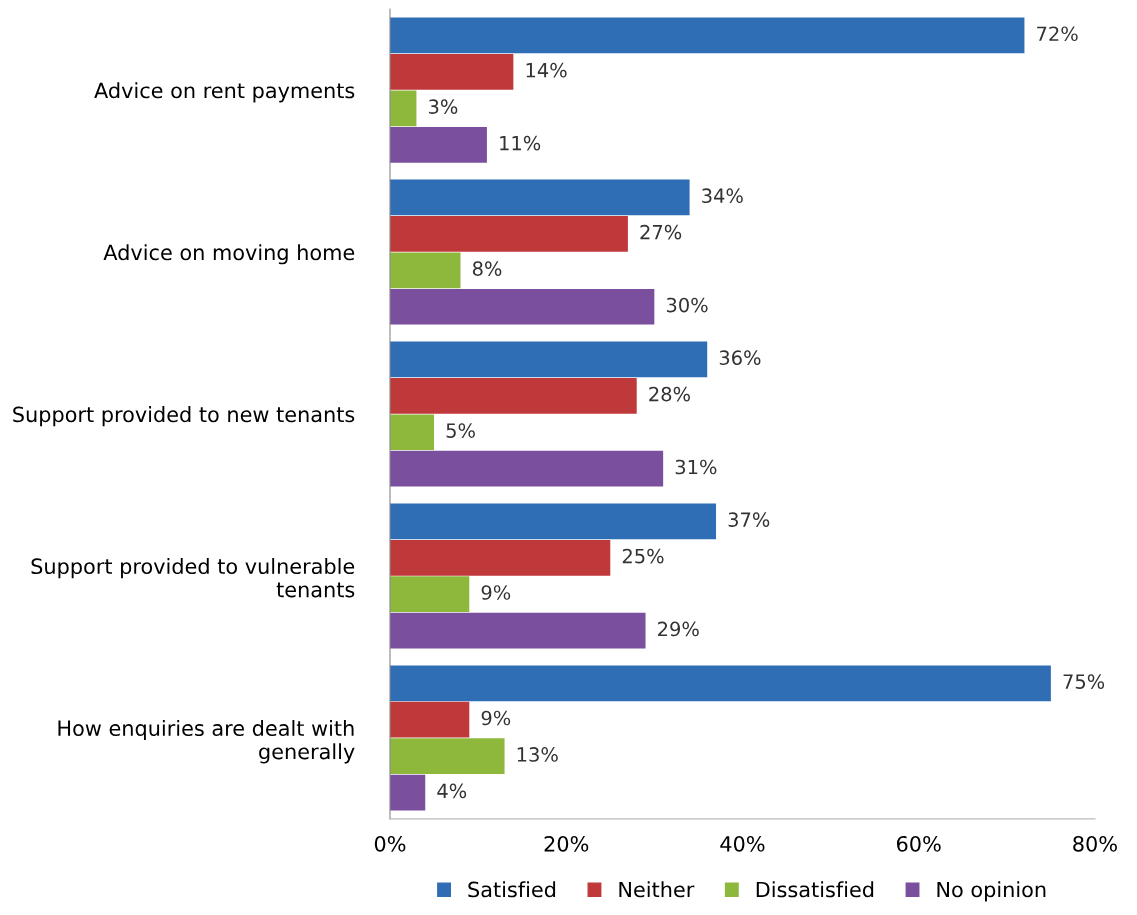 This screenshot has height=915, width=1137. Describe the element at coordinates (229, 254) in the screenshot. I see `y-tick-label: Advice on moving home` at that location.